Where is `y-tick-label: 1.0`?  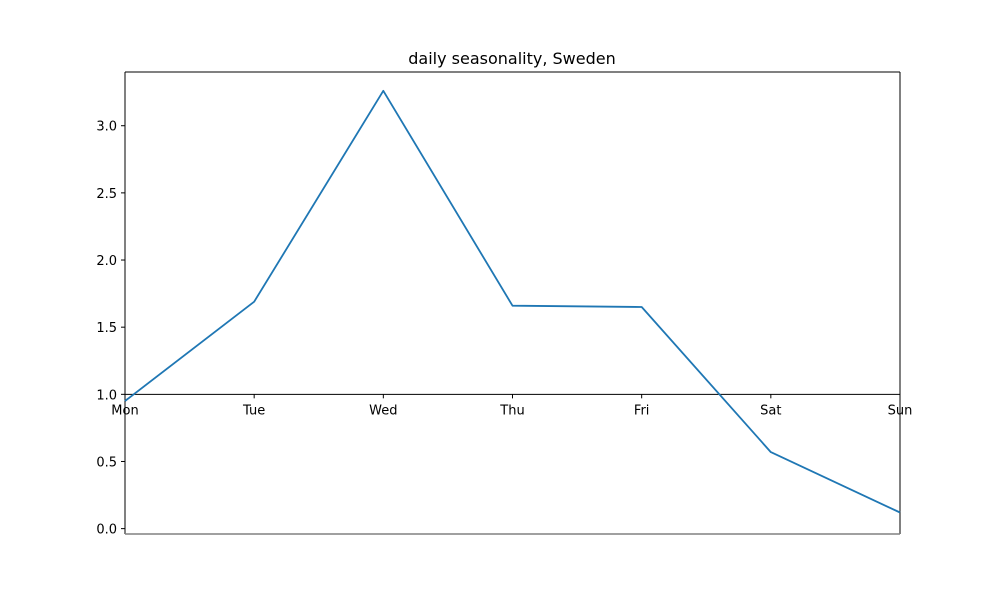 y-tick-label: 1.0 is located at coordinates (106, 395).